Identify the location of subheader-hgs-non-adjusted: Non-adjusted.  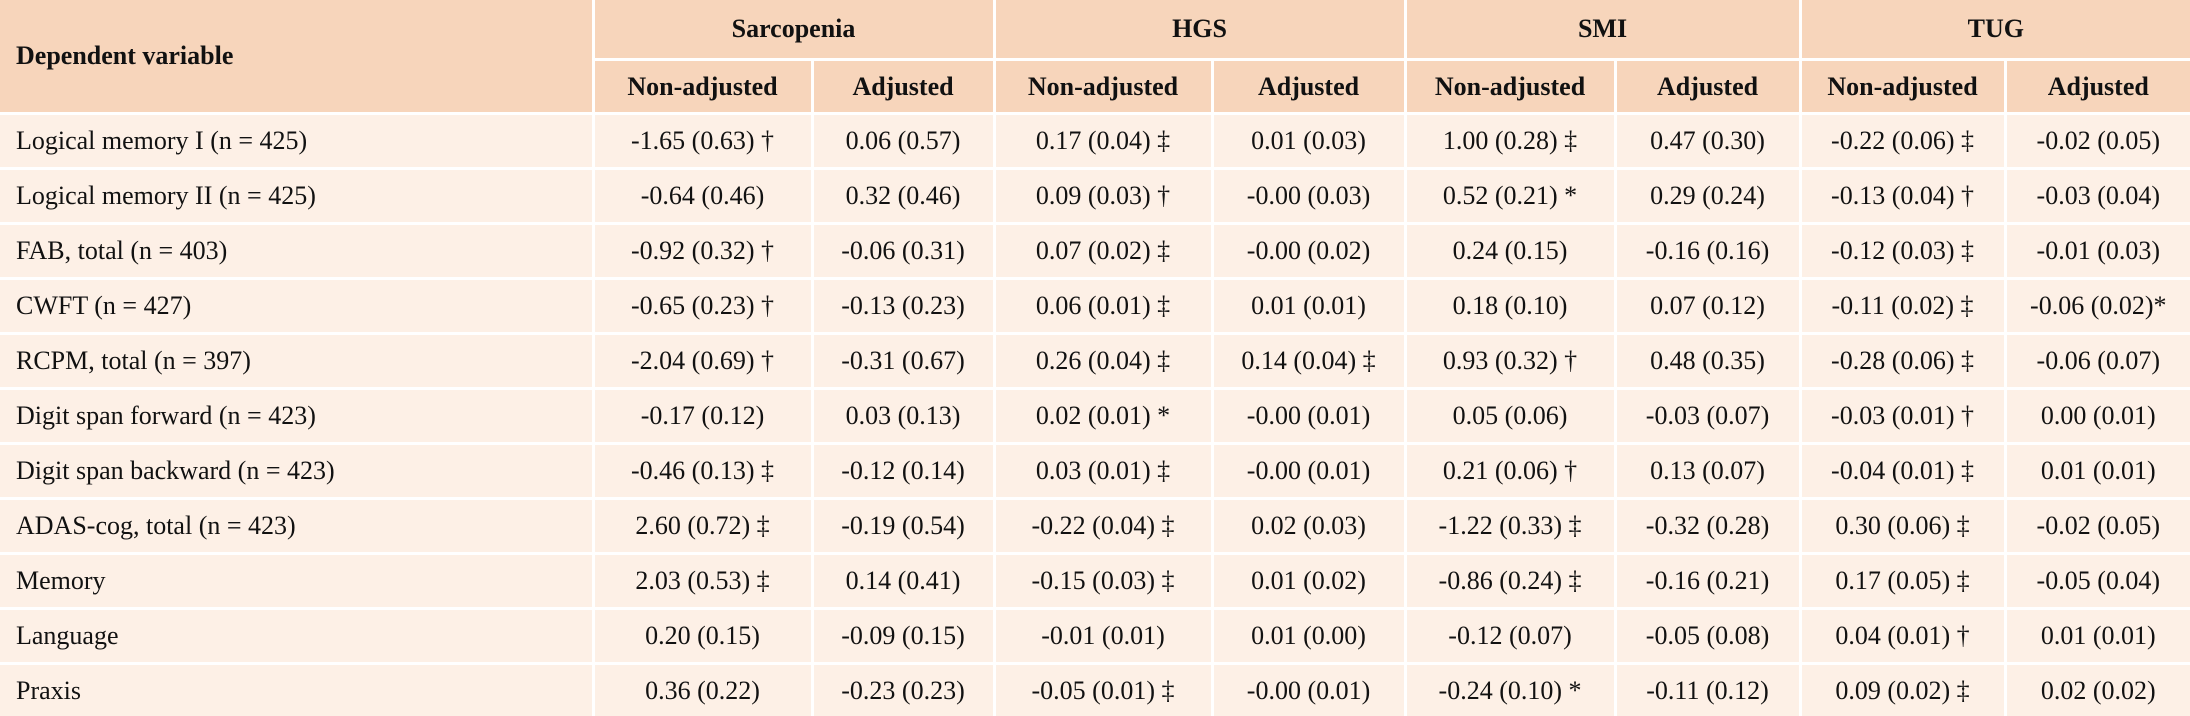
(1104, 86).